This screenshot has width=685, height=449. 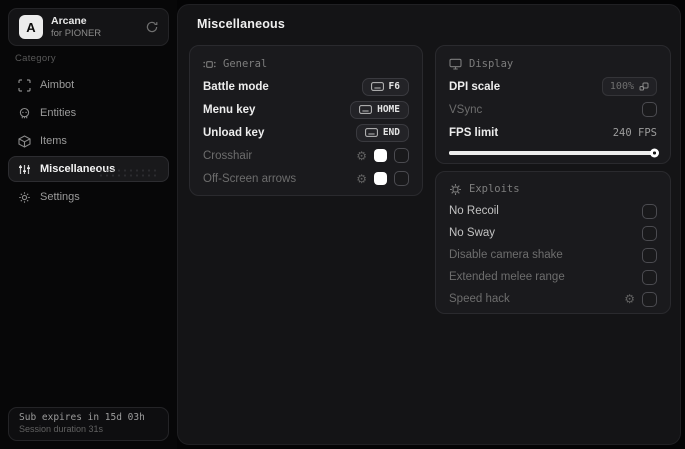 I want to click on app-subtitle: for PIONER, so click(x=76, y=33).